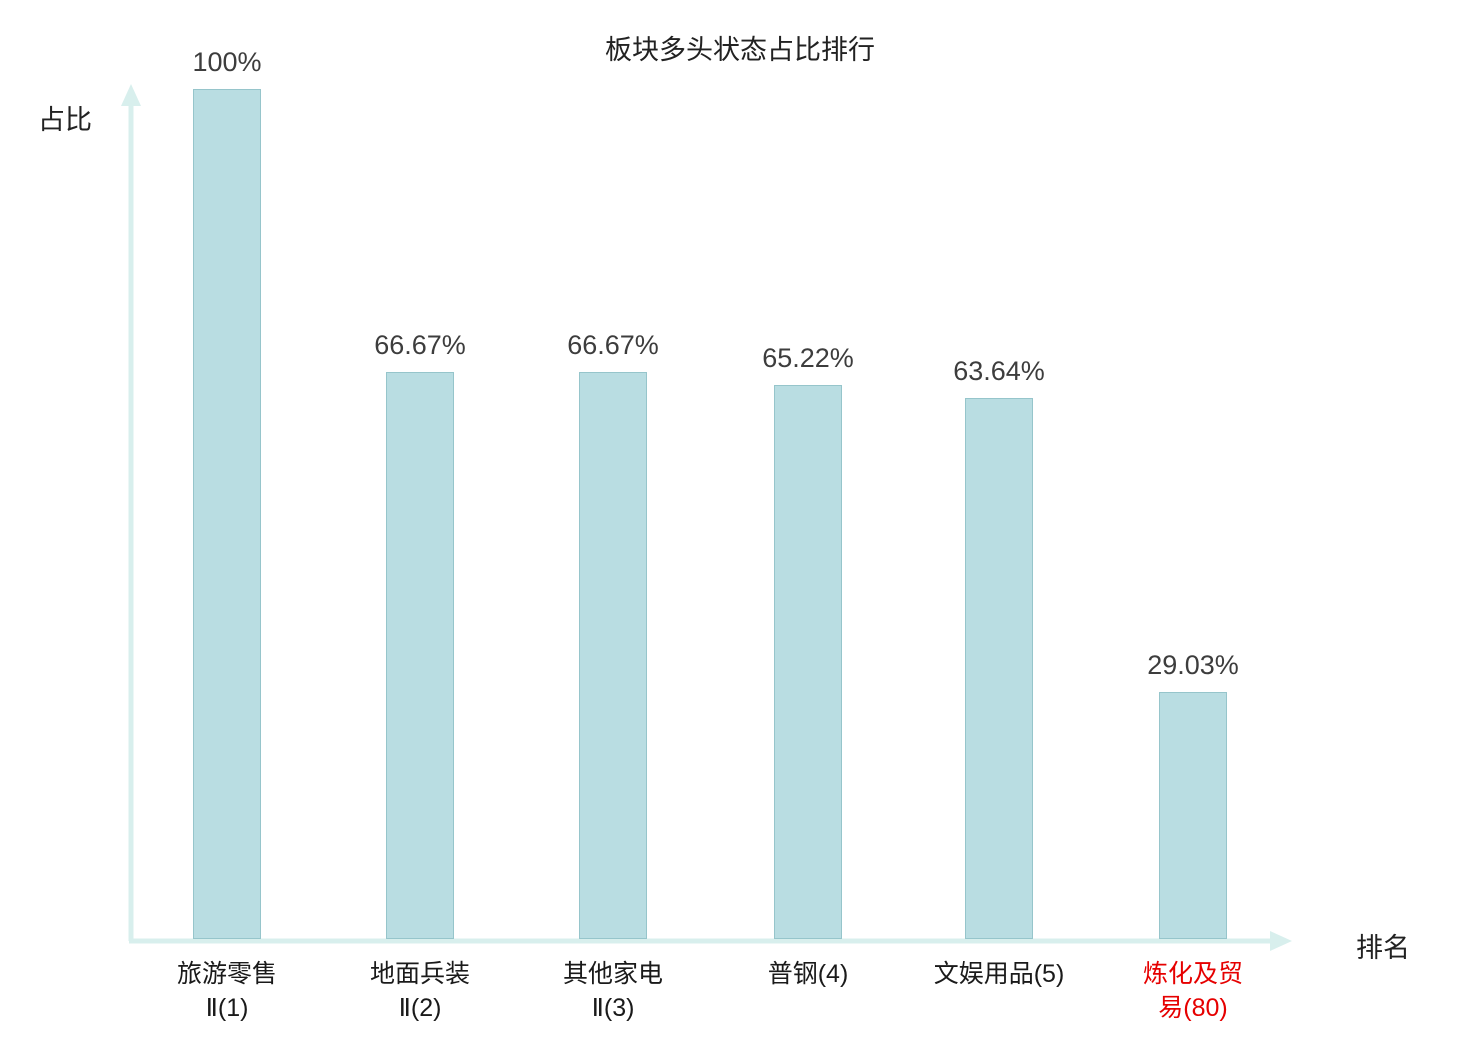 This screenshot has height=1040, width=1480. What do you see at coordinates (999, 371) in the screenshot?
I see `bar-value-label: 63.64%` at bounding box center [999, 371].